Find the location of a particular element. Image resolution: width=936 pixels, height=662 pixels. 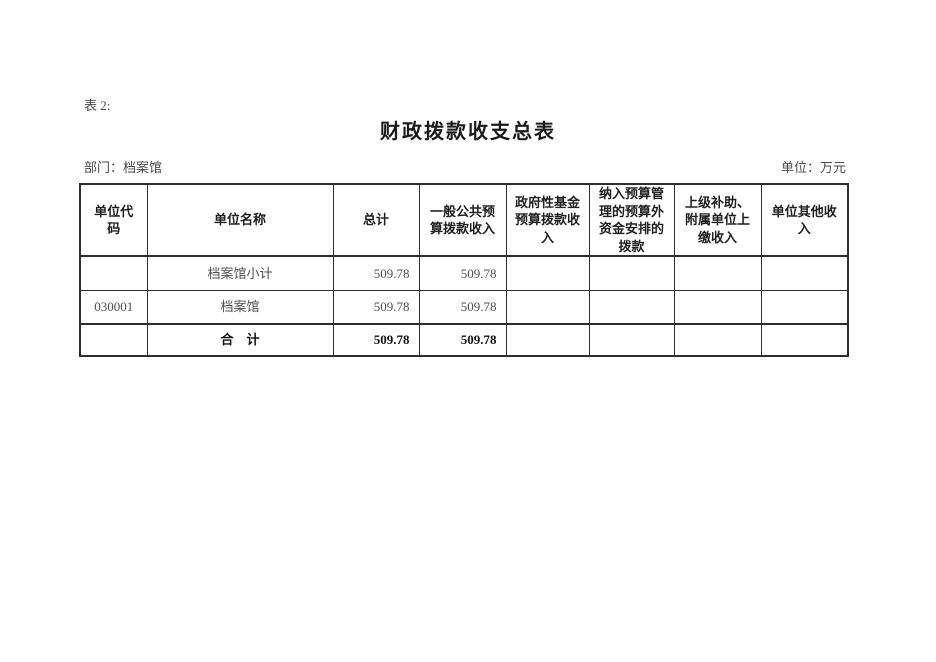

column-header-superior-subsidy: 上级补助、附属单位上缴收入 is located at coordinates (717, 220).